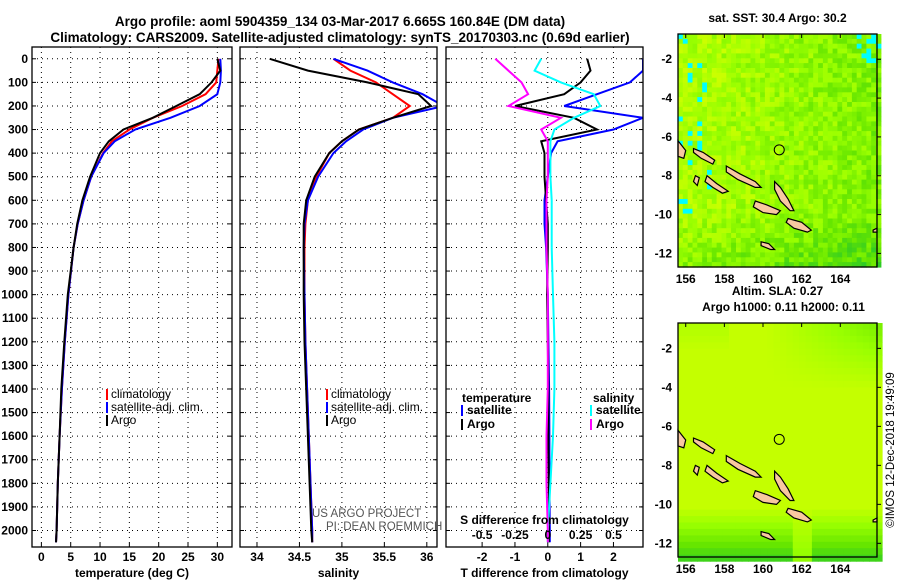 This screenshot has width=900, height=580. What do you see at coordinates (613, 535) in the screenshot?
I see `s-tick-label: 0.5` at bounding box center [613, 535].